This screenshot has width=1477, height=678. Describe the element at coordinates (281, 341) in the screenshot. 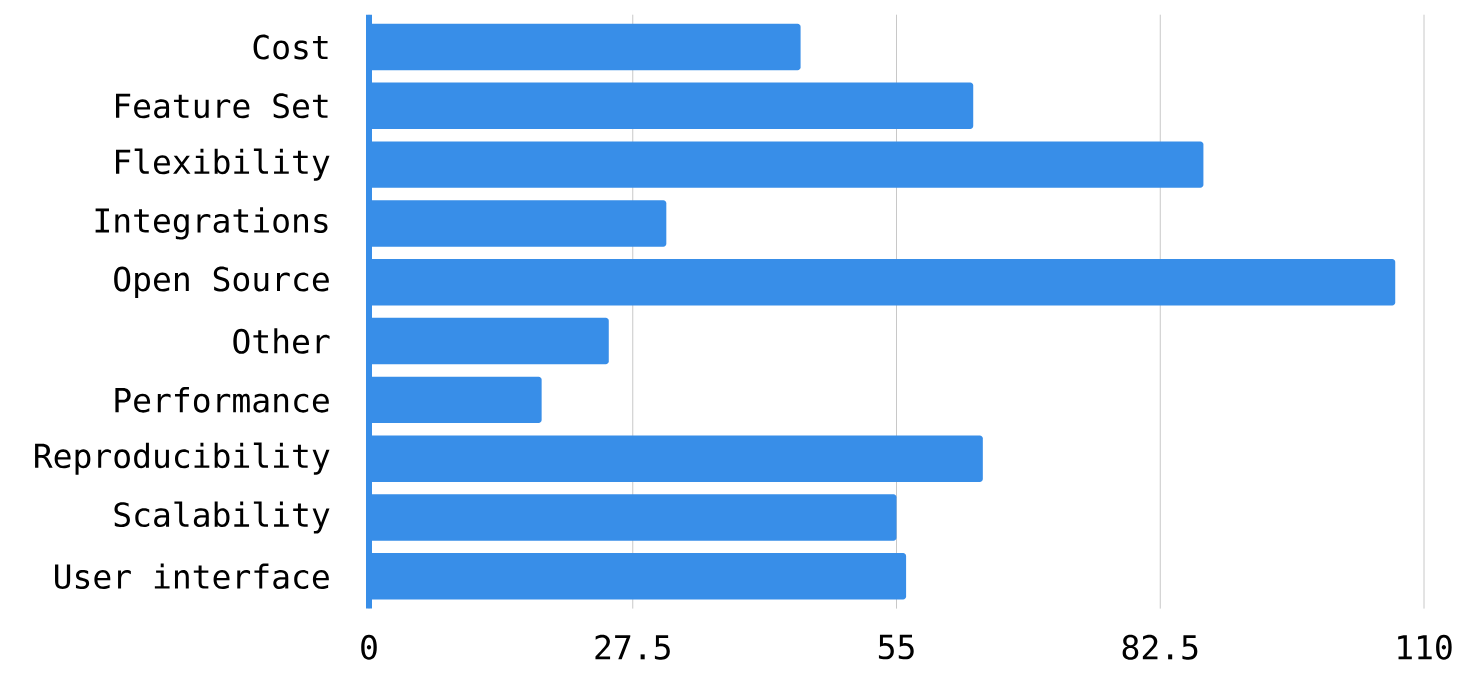

I see `y-tick-label: Other` at that location.